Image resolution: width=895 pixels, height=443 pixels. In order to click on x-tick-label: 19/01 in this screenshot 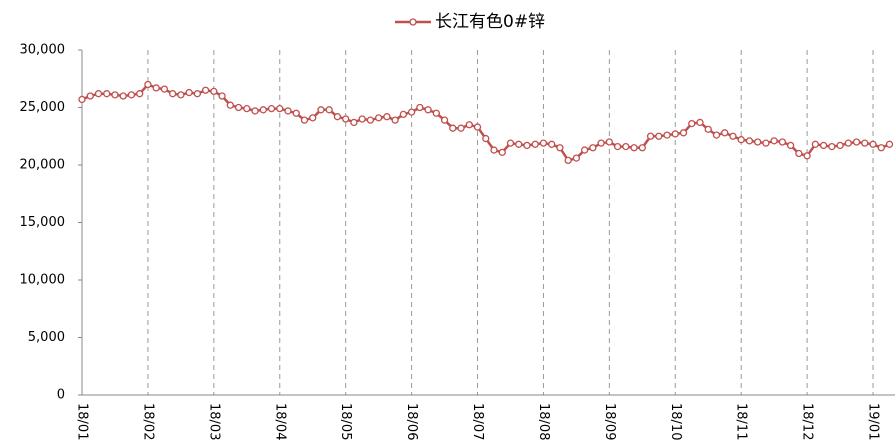, I will do `click(873, 421)`.